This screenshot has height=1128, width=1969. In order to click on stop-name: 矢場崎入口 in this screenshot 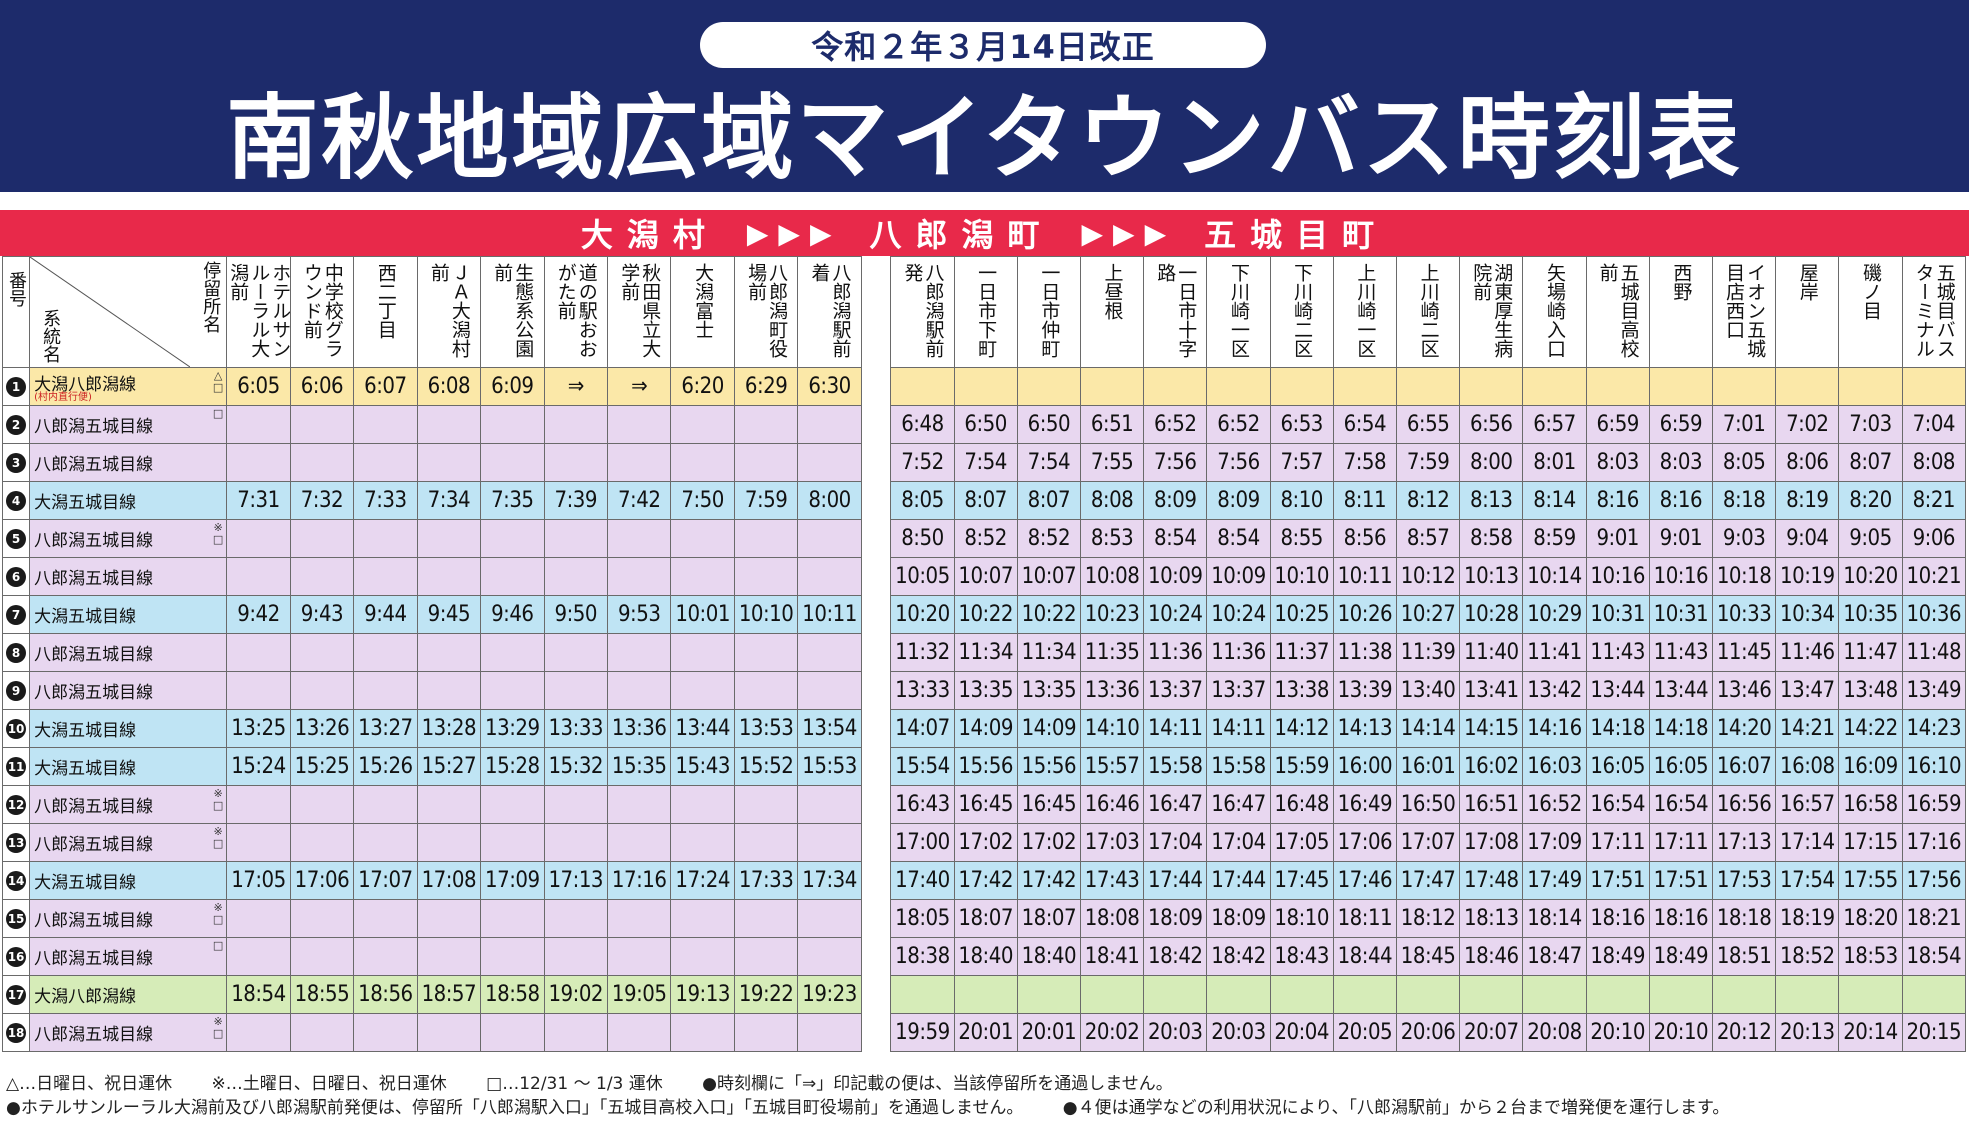, I will do `click(1554, 310)`.